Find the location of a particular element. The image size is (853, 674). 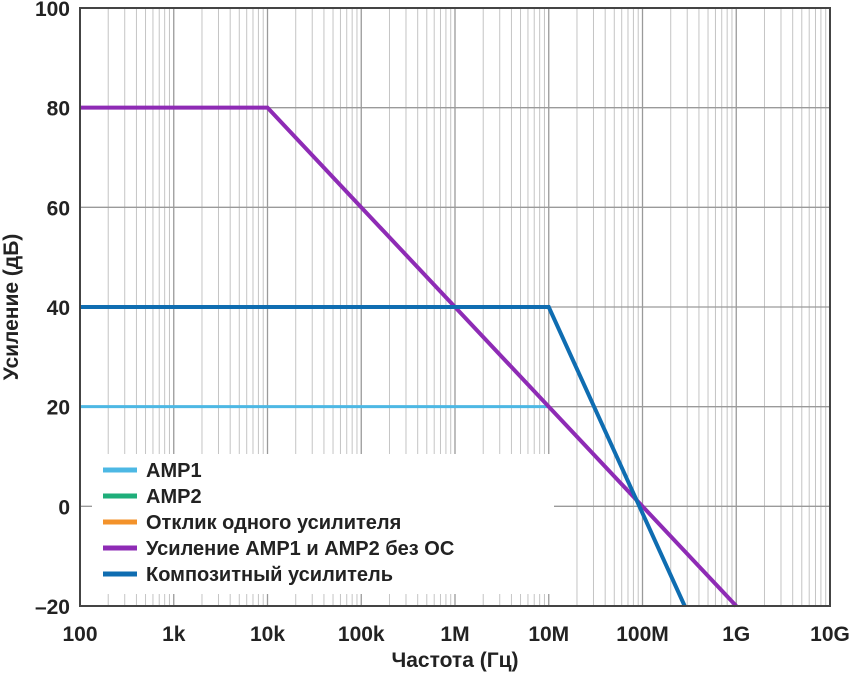

y-tick-label: 40 is located at coordinates (58, 308).